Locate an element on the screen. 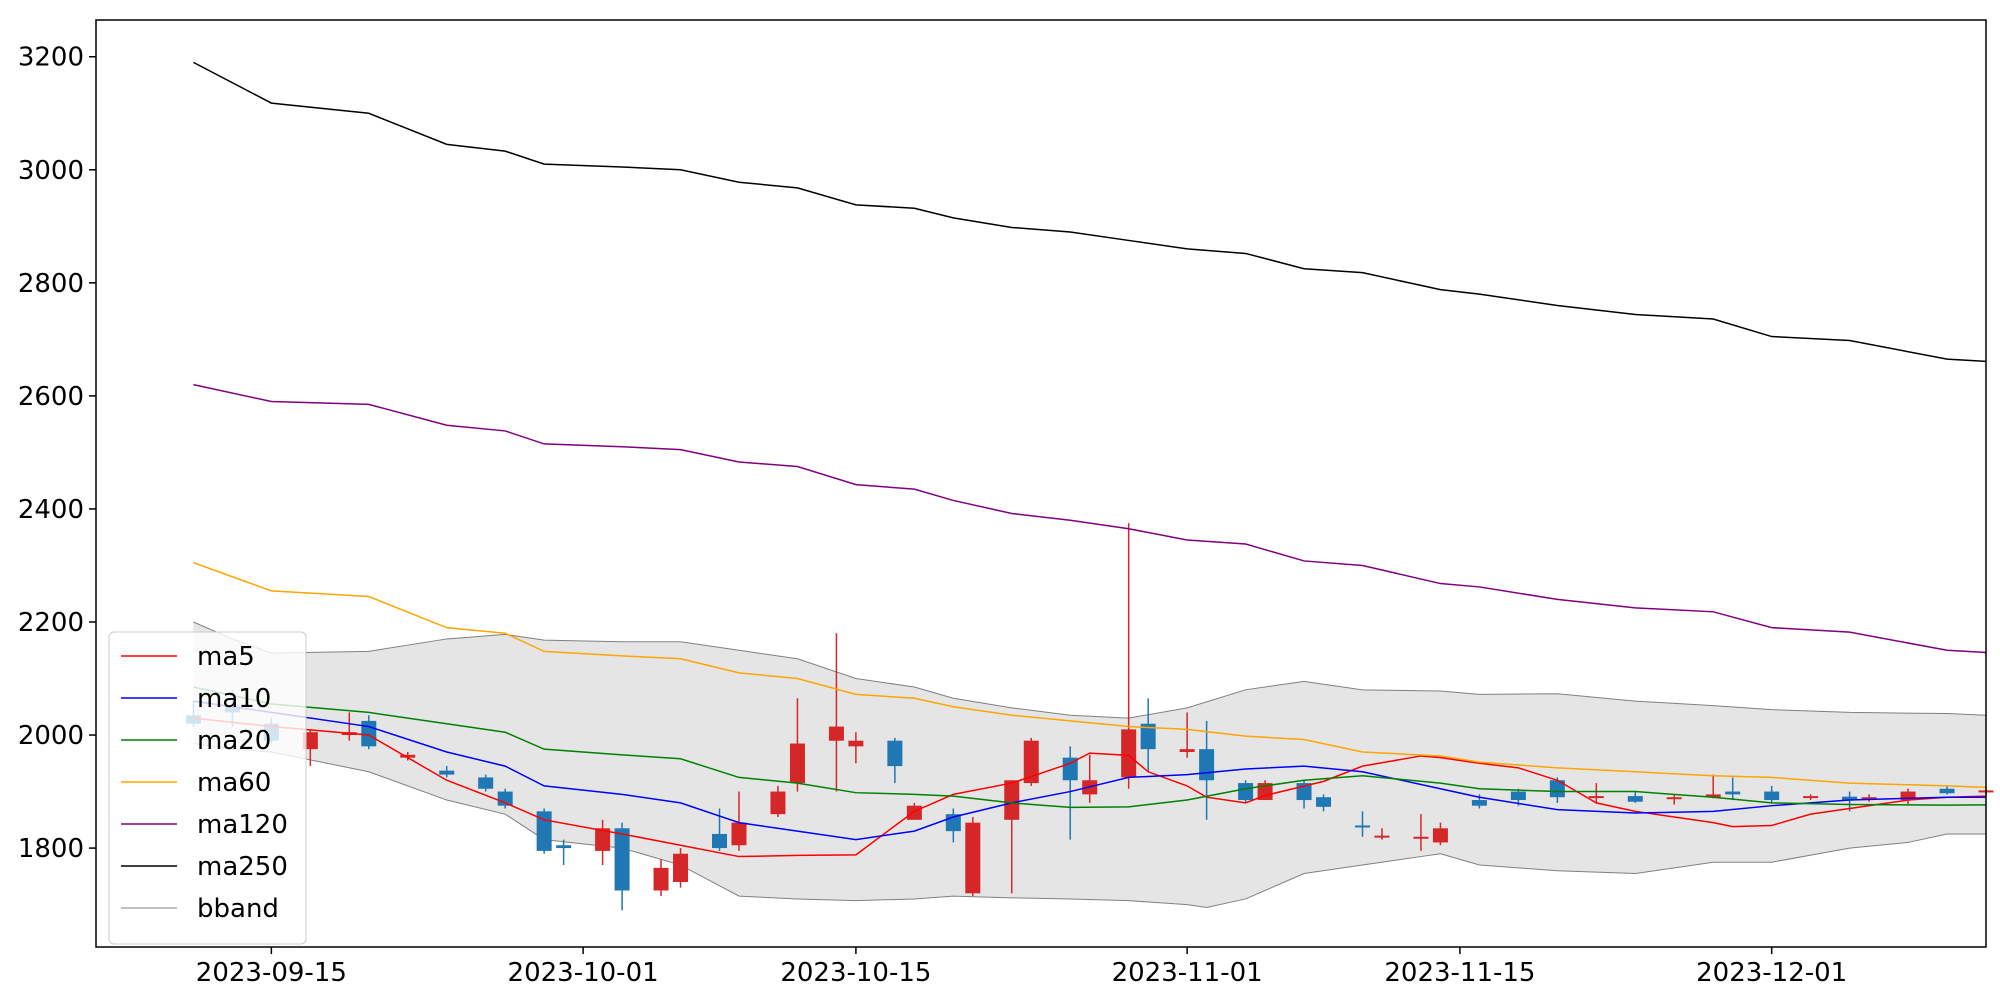 The width and height of the screenshot is (2000, 1000). x-tick-label: 2023-09-15 is located at coordinates (271, 973).